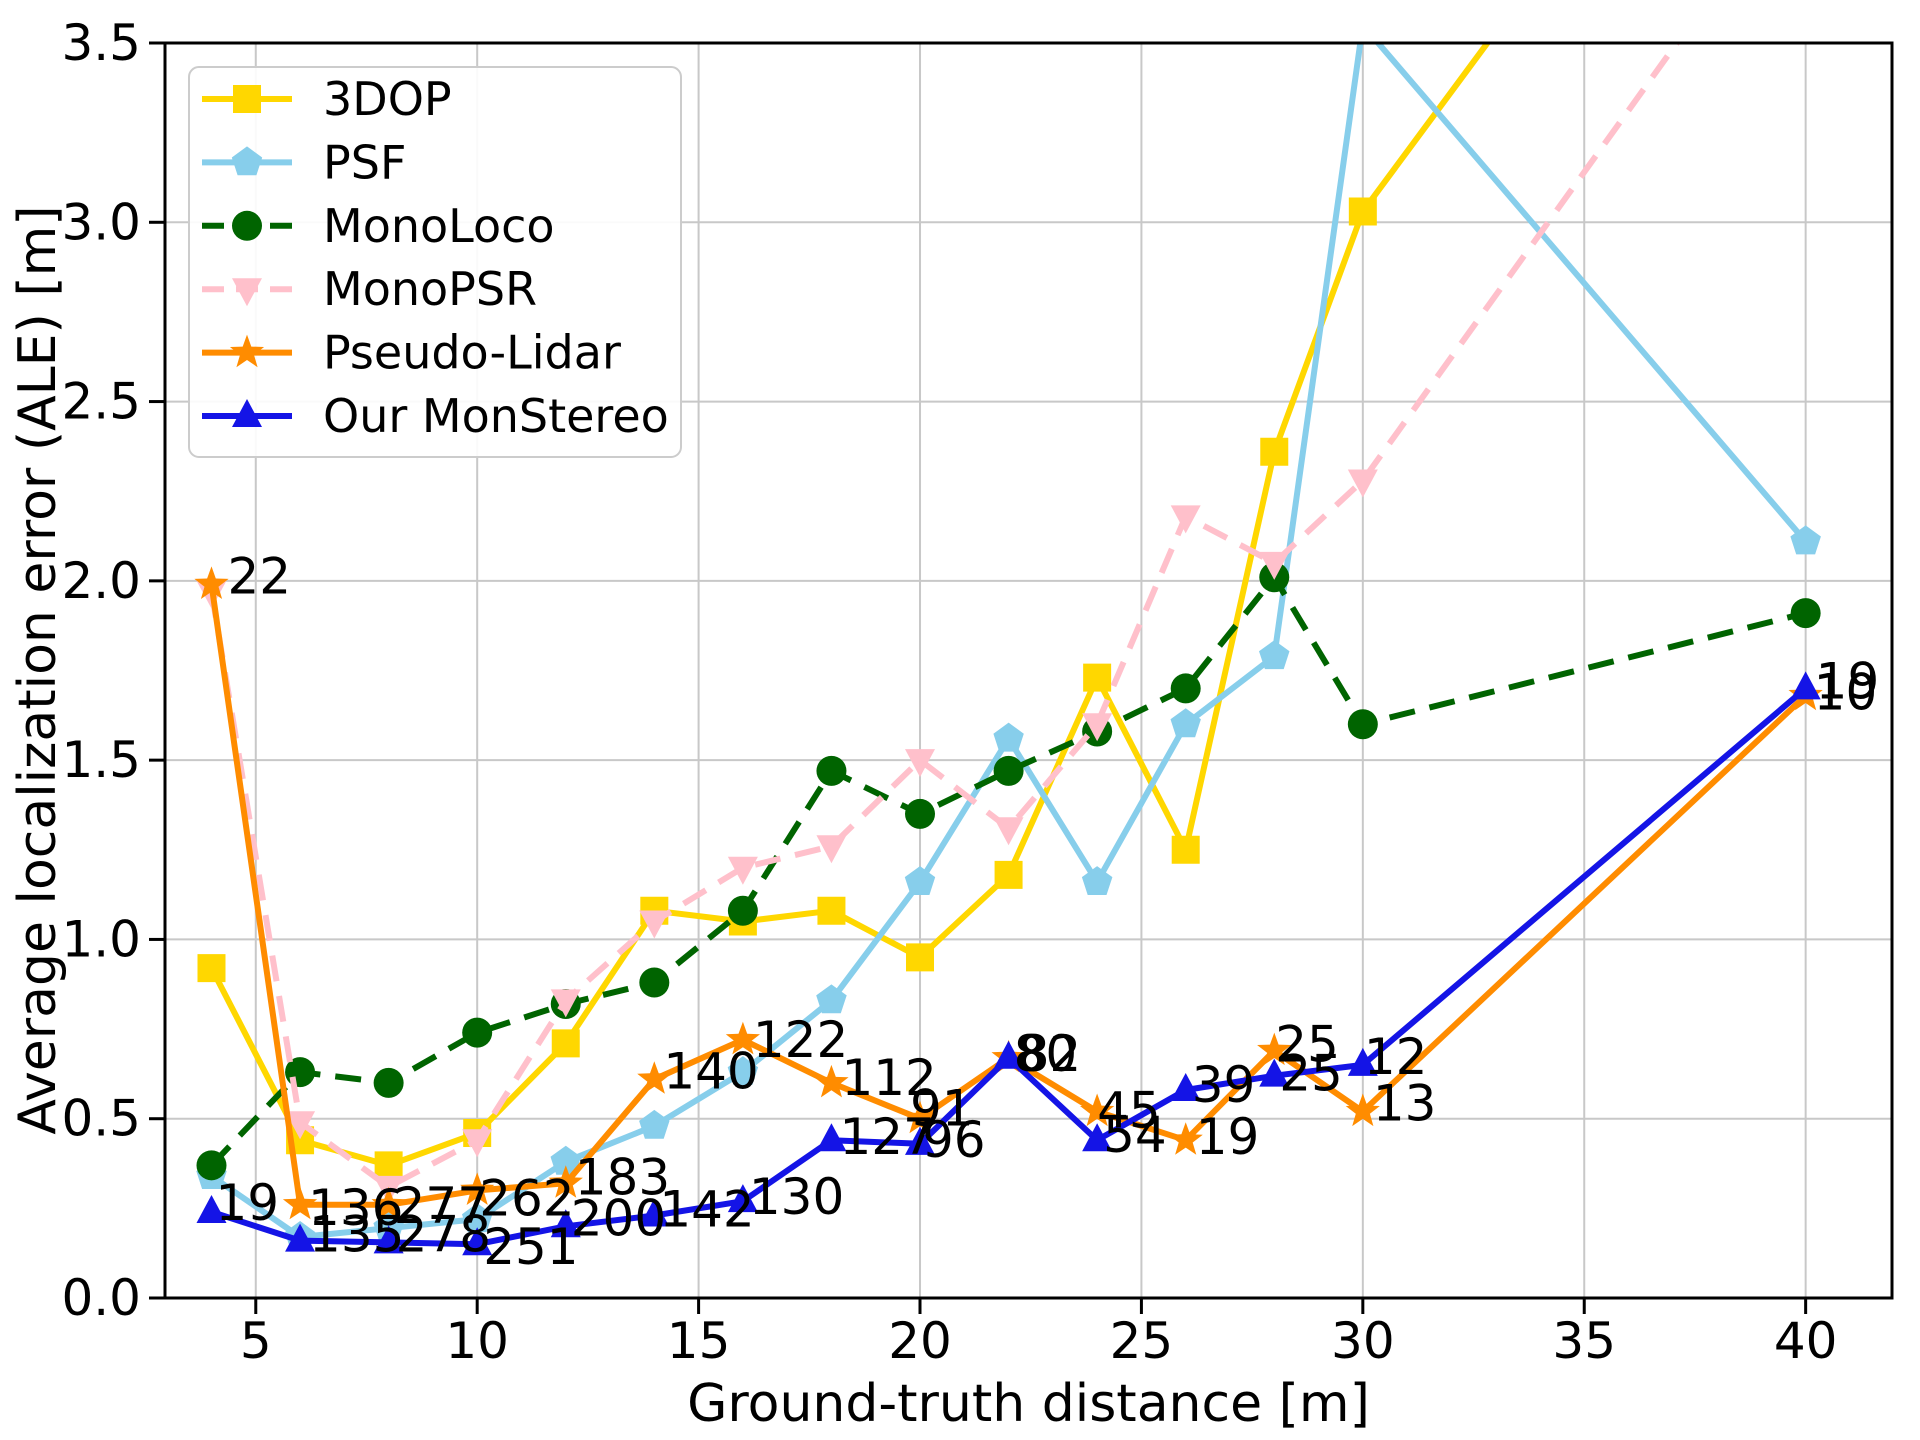 The width and height of the screenshot is (1920, 1440). Describe the element at coordinates (800, 1040) in the screenshot. I see `count-annotation: 122` at that location.